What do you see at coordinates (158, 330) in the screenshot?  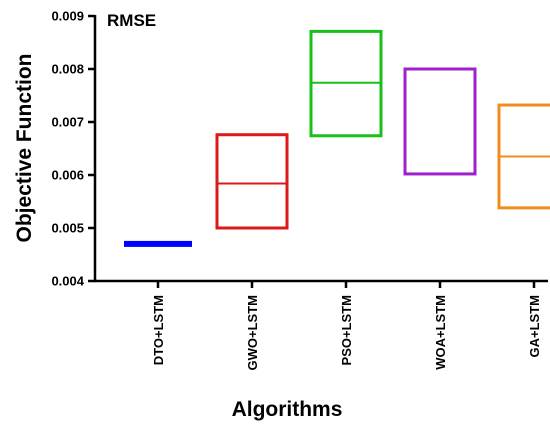 I see `x-tick-label: DTO+LSTM` at bounding box center [158, 330].